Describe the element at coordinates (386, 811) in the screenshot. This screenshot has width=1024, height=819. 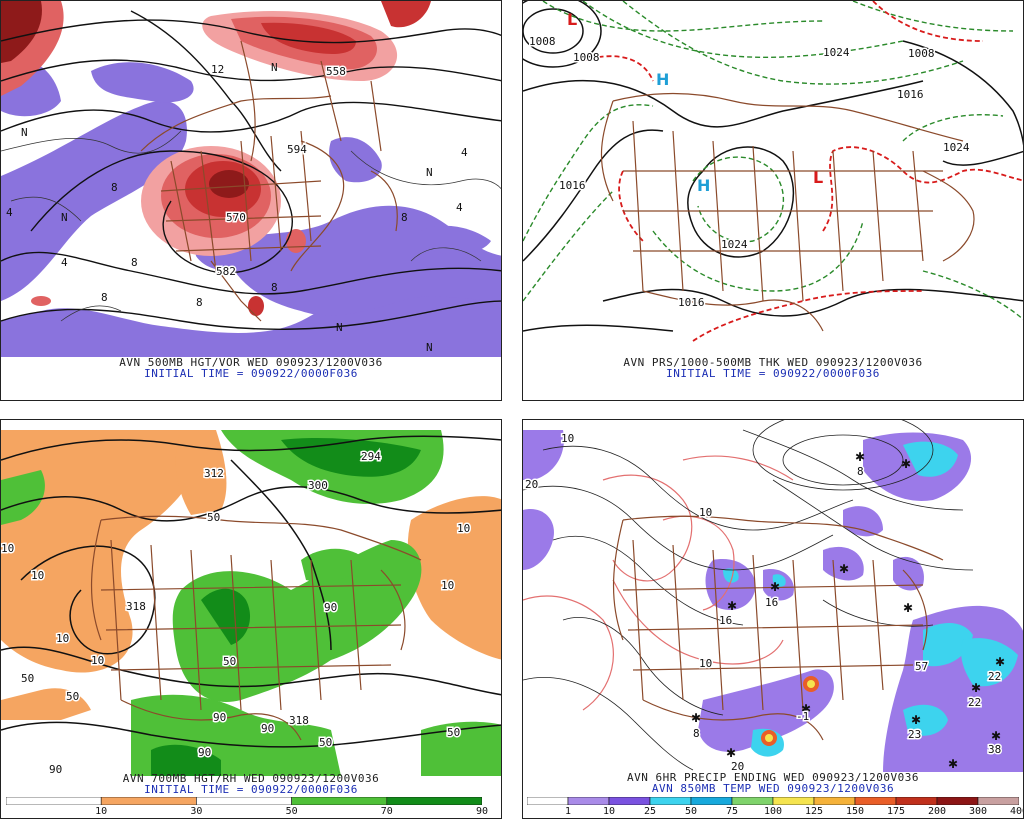
I see `colorbar-tick-label: 70` at that location.